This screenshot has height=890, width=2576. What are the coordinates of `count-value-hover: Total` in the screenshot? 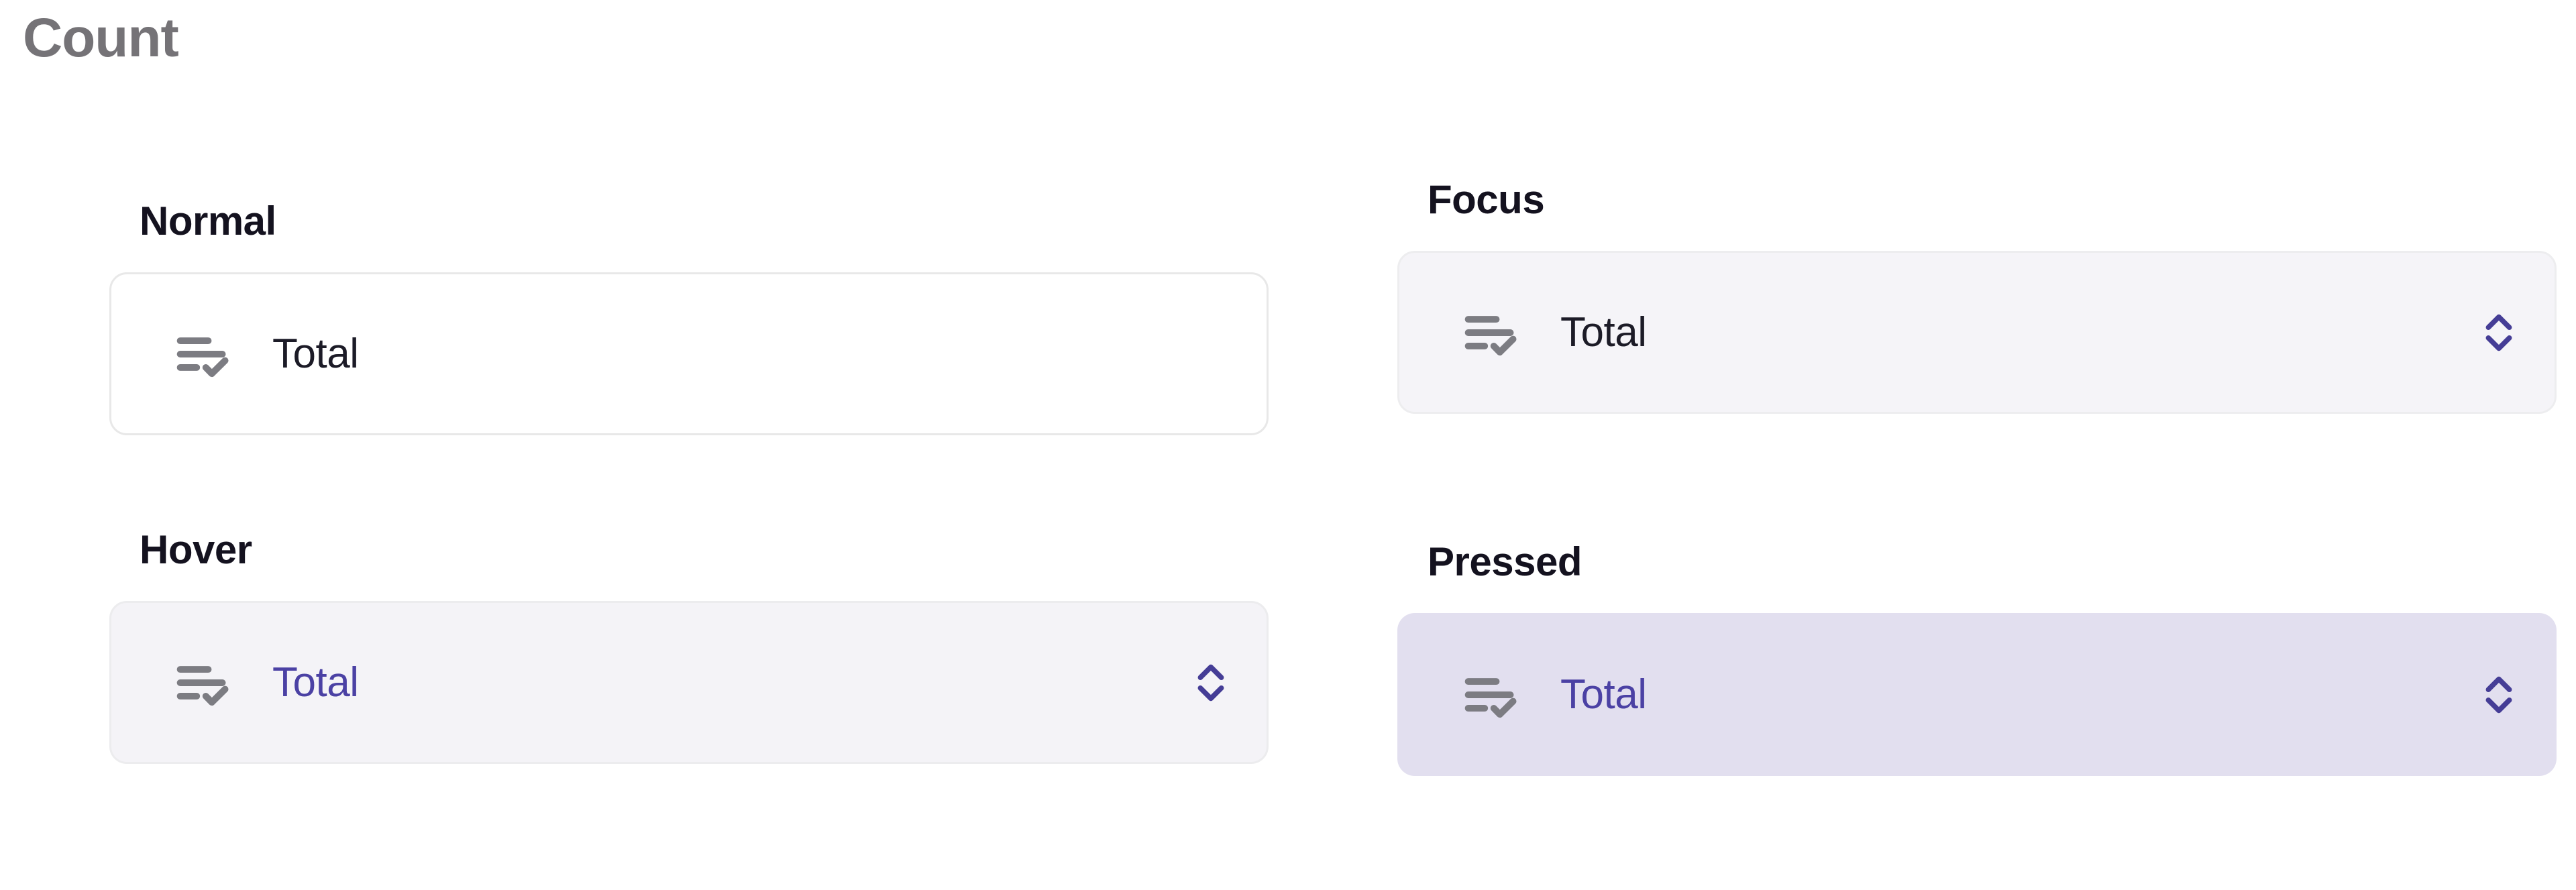 It's located at (315, 682).